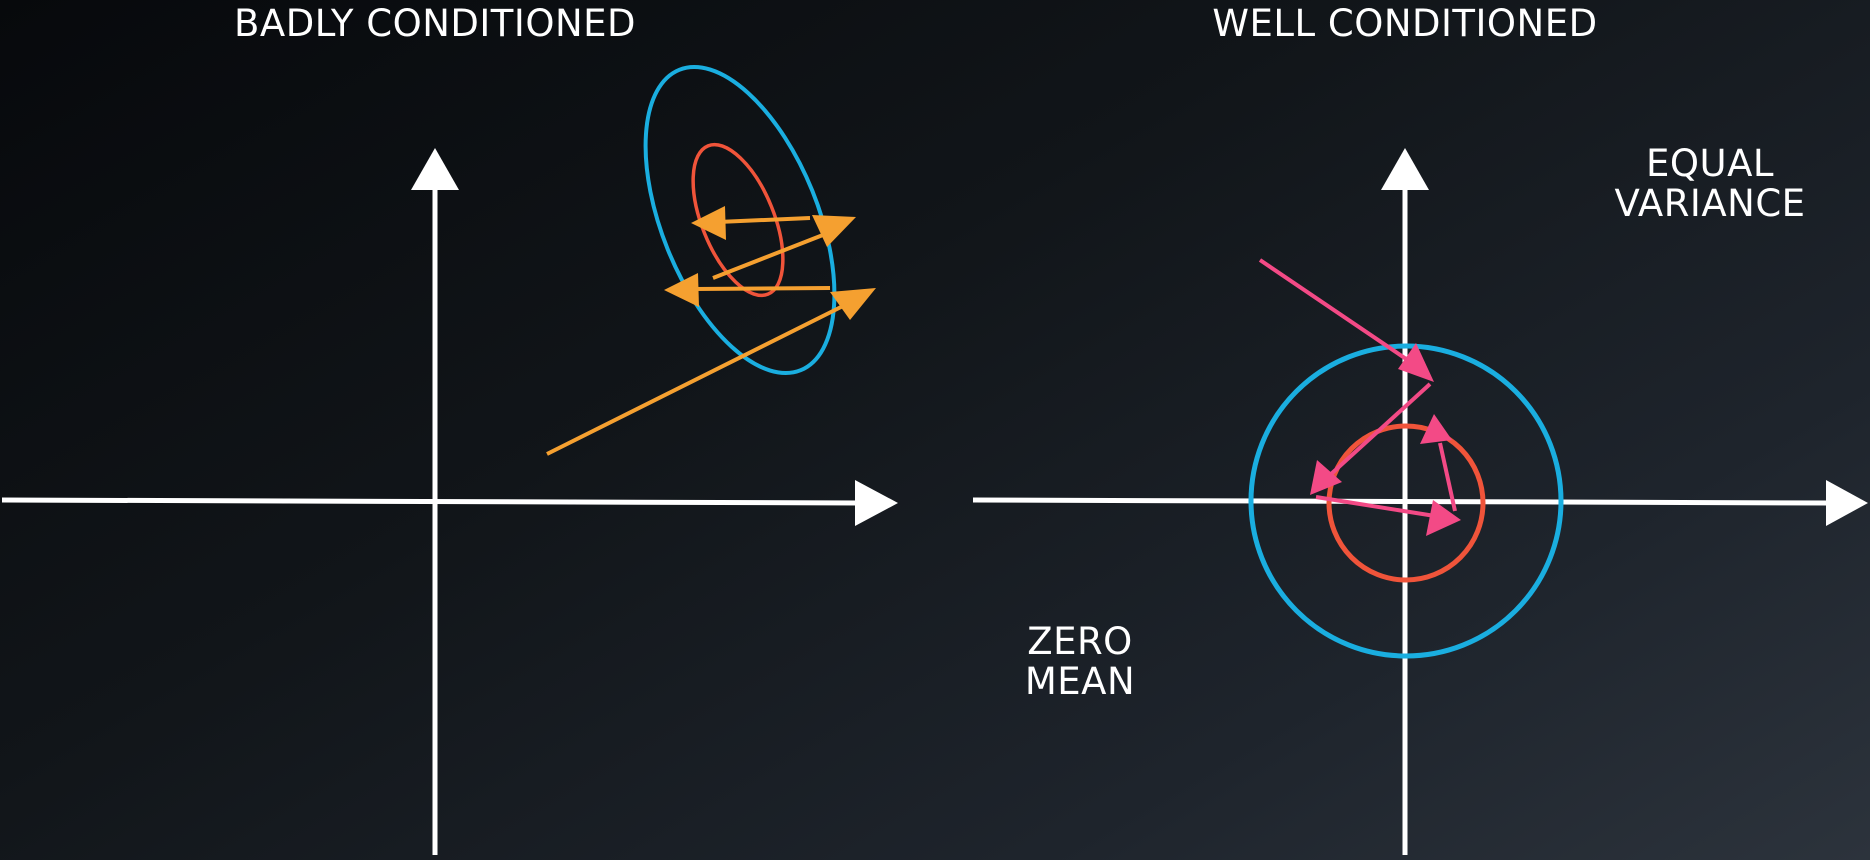  I want to click on right-step-2-arrowhead-icon, so click(1326, 477).